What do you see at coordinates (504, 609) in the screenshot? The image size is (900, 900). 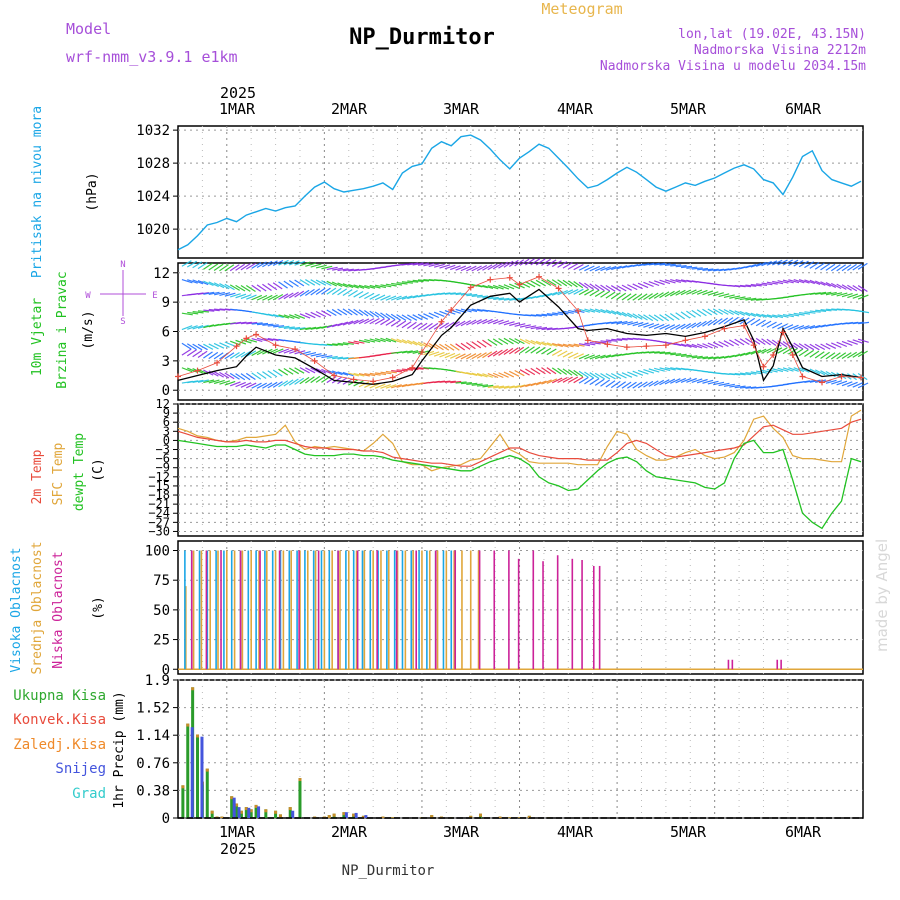 I see `cloud-panel: 0 25 50 75 100` at bounding box center [504, 609].